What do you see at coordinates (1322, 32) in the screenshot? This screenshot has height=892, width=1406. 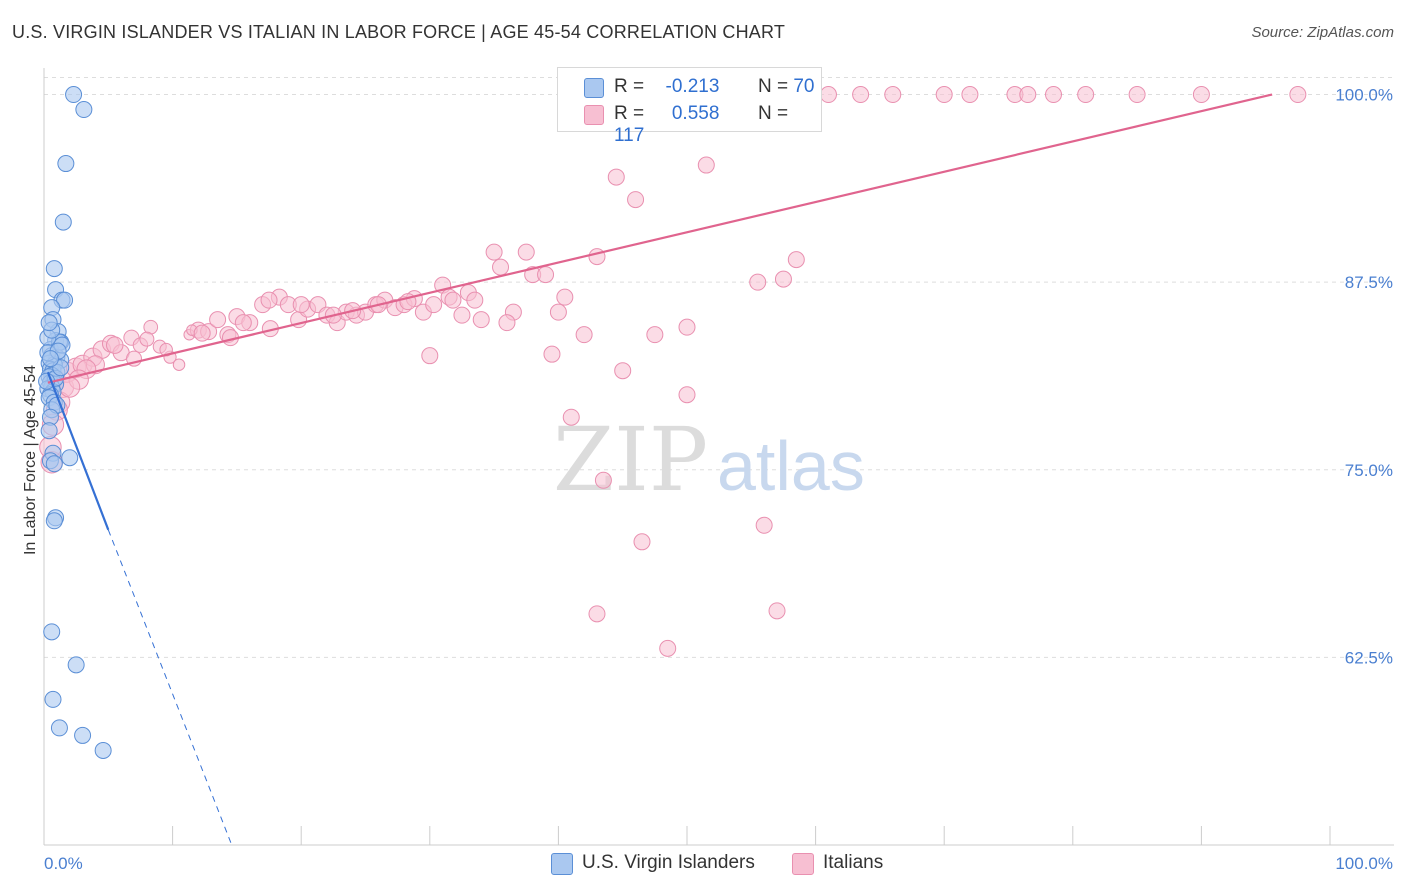 I see `source-label: Source: ZipAtlas.com` at bounding box center [1322, 32].